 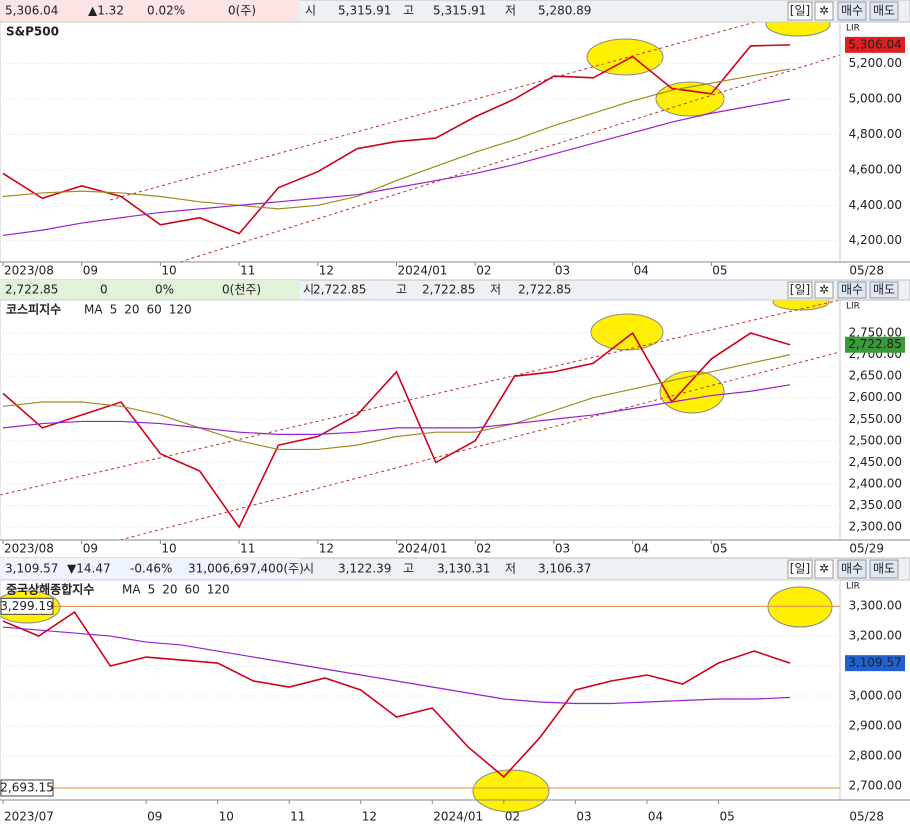 I want to click on y-tick-label: 2,550.00, so click(x=875, y=419).